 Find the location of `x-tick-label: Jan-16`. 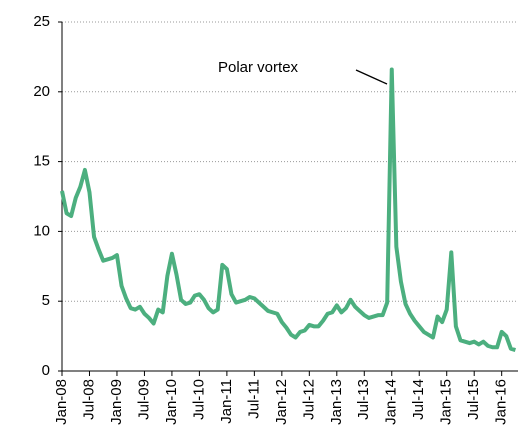

x-tick-label: Jan-16 is located at coordinates (501, 402).